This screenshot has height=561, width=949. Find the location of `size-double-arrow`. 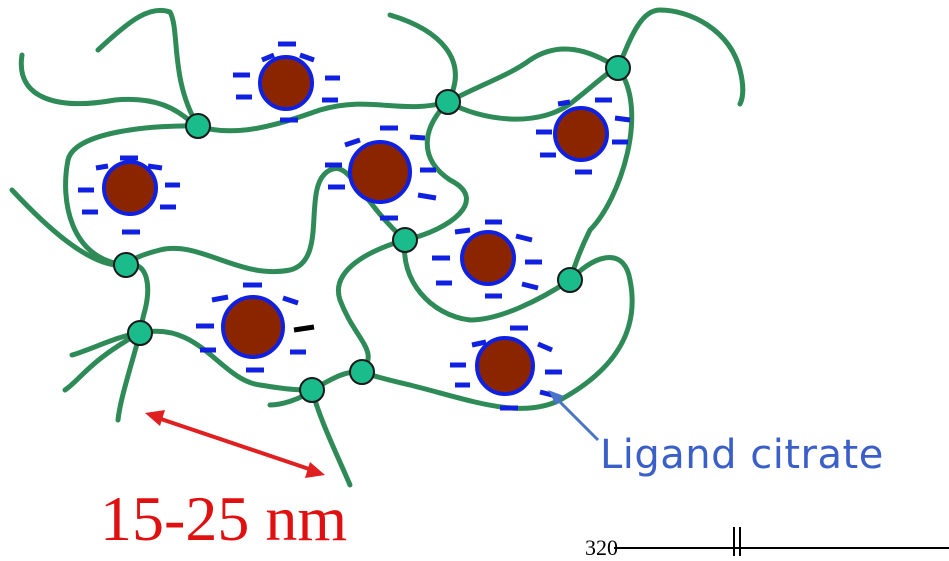

size-double-arrow is located at coordinates (235, 444).